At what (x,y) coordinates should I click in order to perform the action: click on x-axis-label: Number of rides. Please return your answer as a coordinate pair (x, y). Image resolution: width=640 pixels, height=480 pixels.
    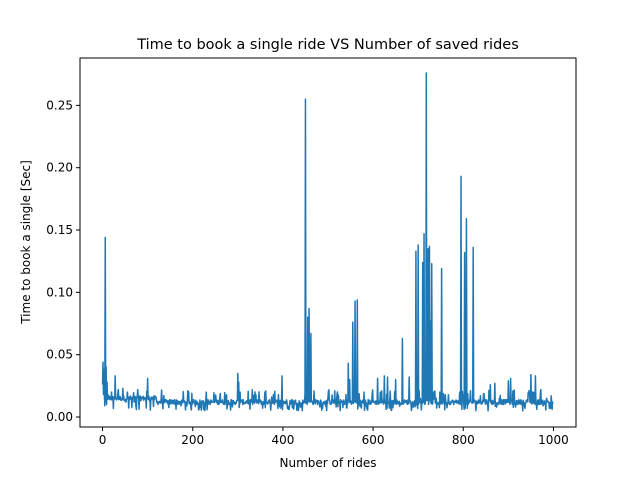
    Looking at the image, I should click on (328, 463).